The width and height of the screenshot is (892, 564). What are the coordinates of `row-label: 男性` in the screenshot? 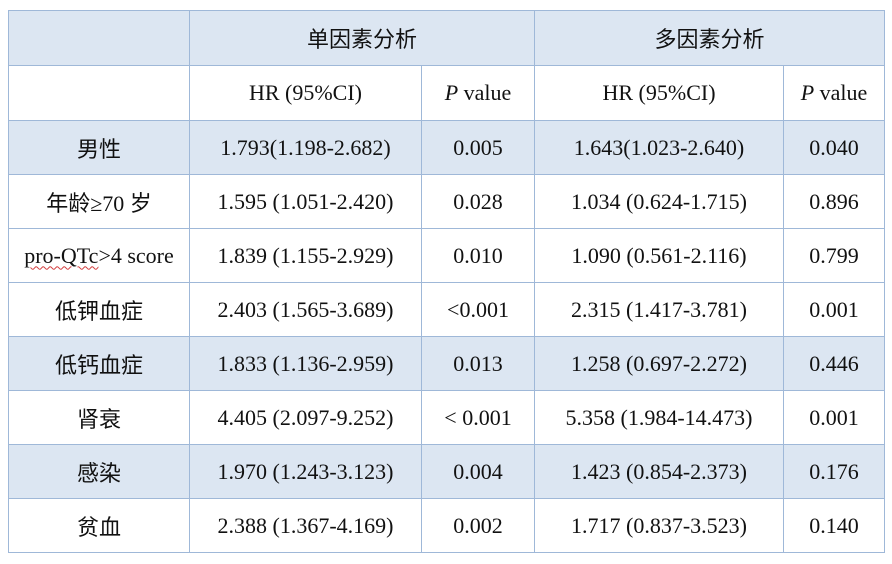 It's located at (99, 147).